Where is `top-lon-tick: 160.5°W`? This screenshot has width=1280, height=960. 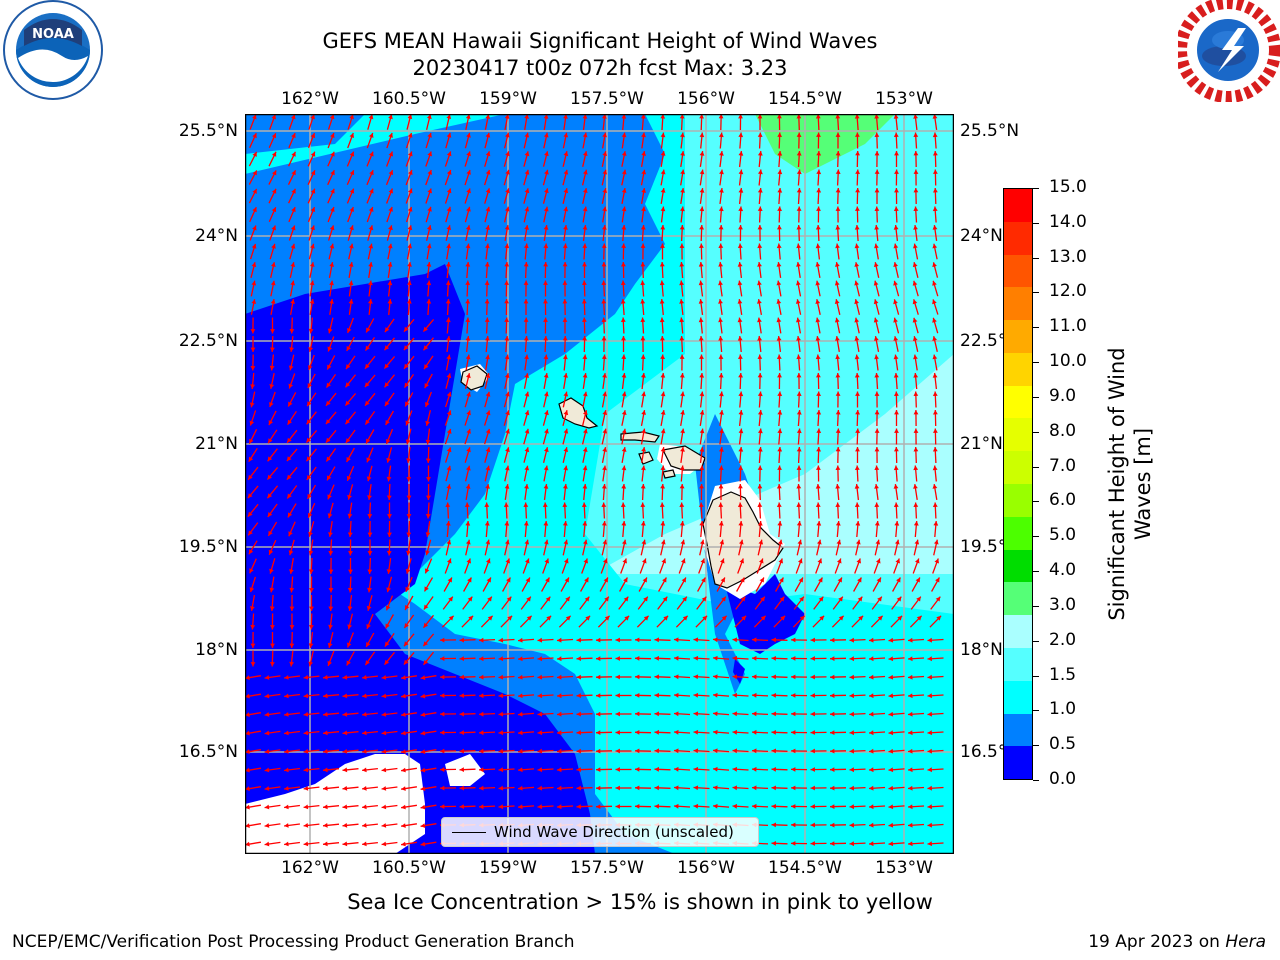 top-lon-tick: 160.5°W is located at coordinates (409, 99).